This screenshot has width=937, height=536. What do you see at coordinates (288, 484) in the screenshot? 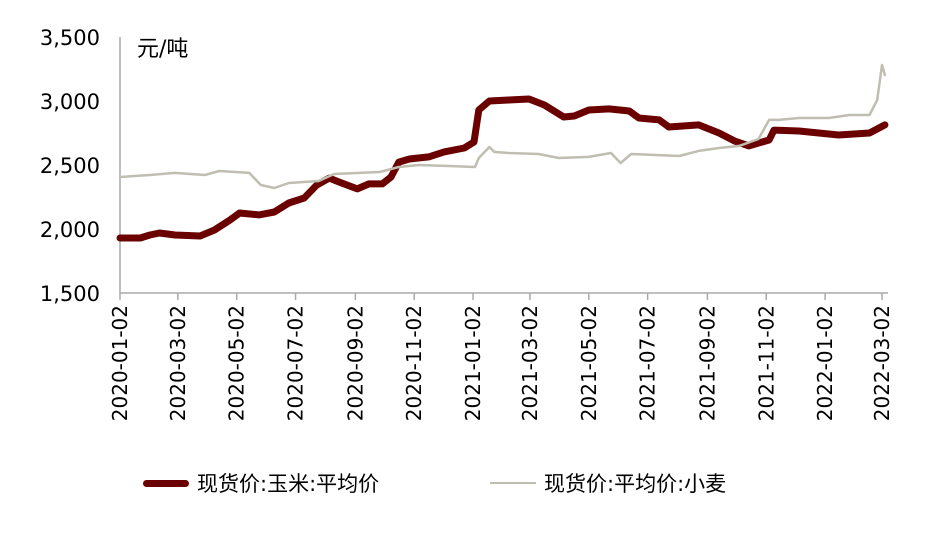
I see `legend-label-corn: 现货价:玉米:平均价` at bounding box center [288, 484].